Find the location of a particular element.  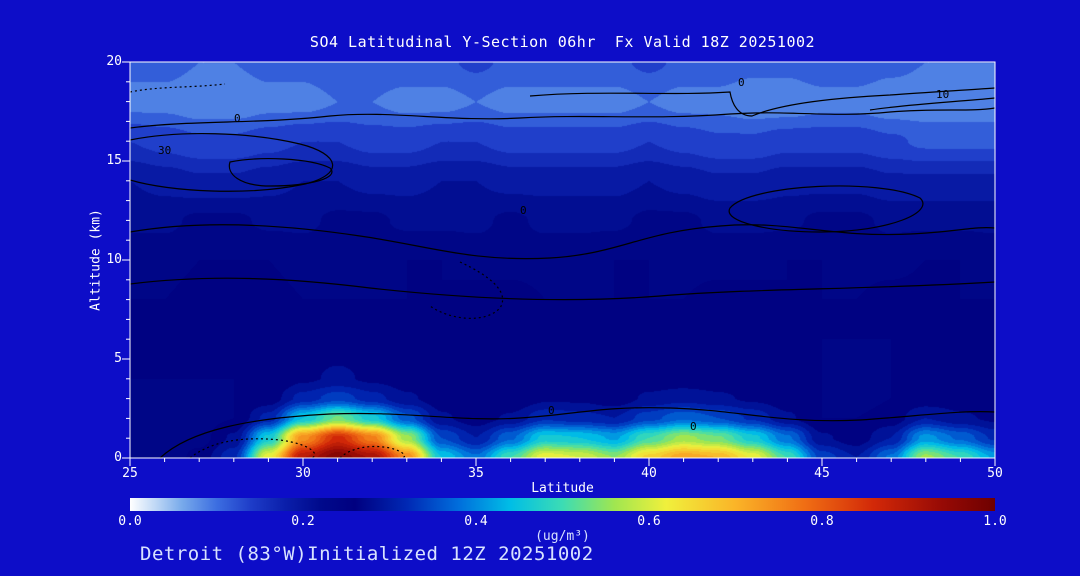

x-tick-label: 25 is located at coordinates (130, 473).